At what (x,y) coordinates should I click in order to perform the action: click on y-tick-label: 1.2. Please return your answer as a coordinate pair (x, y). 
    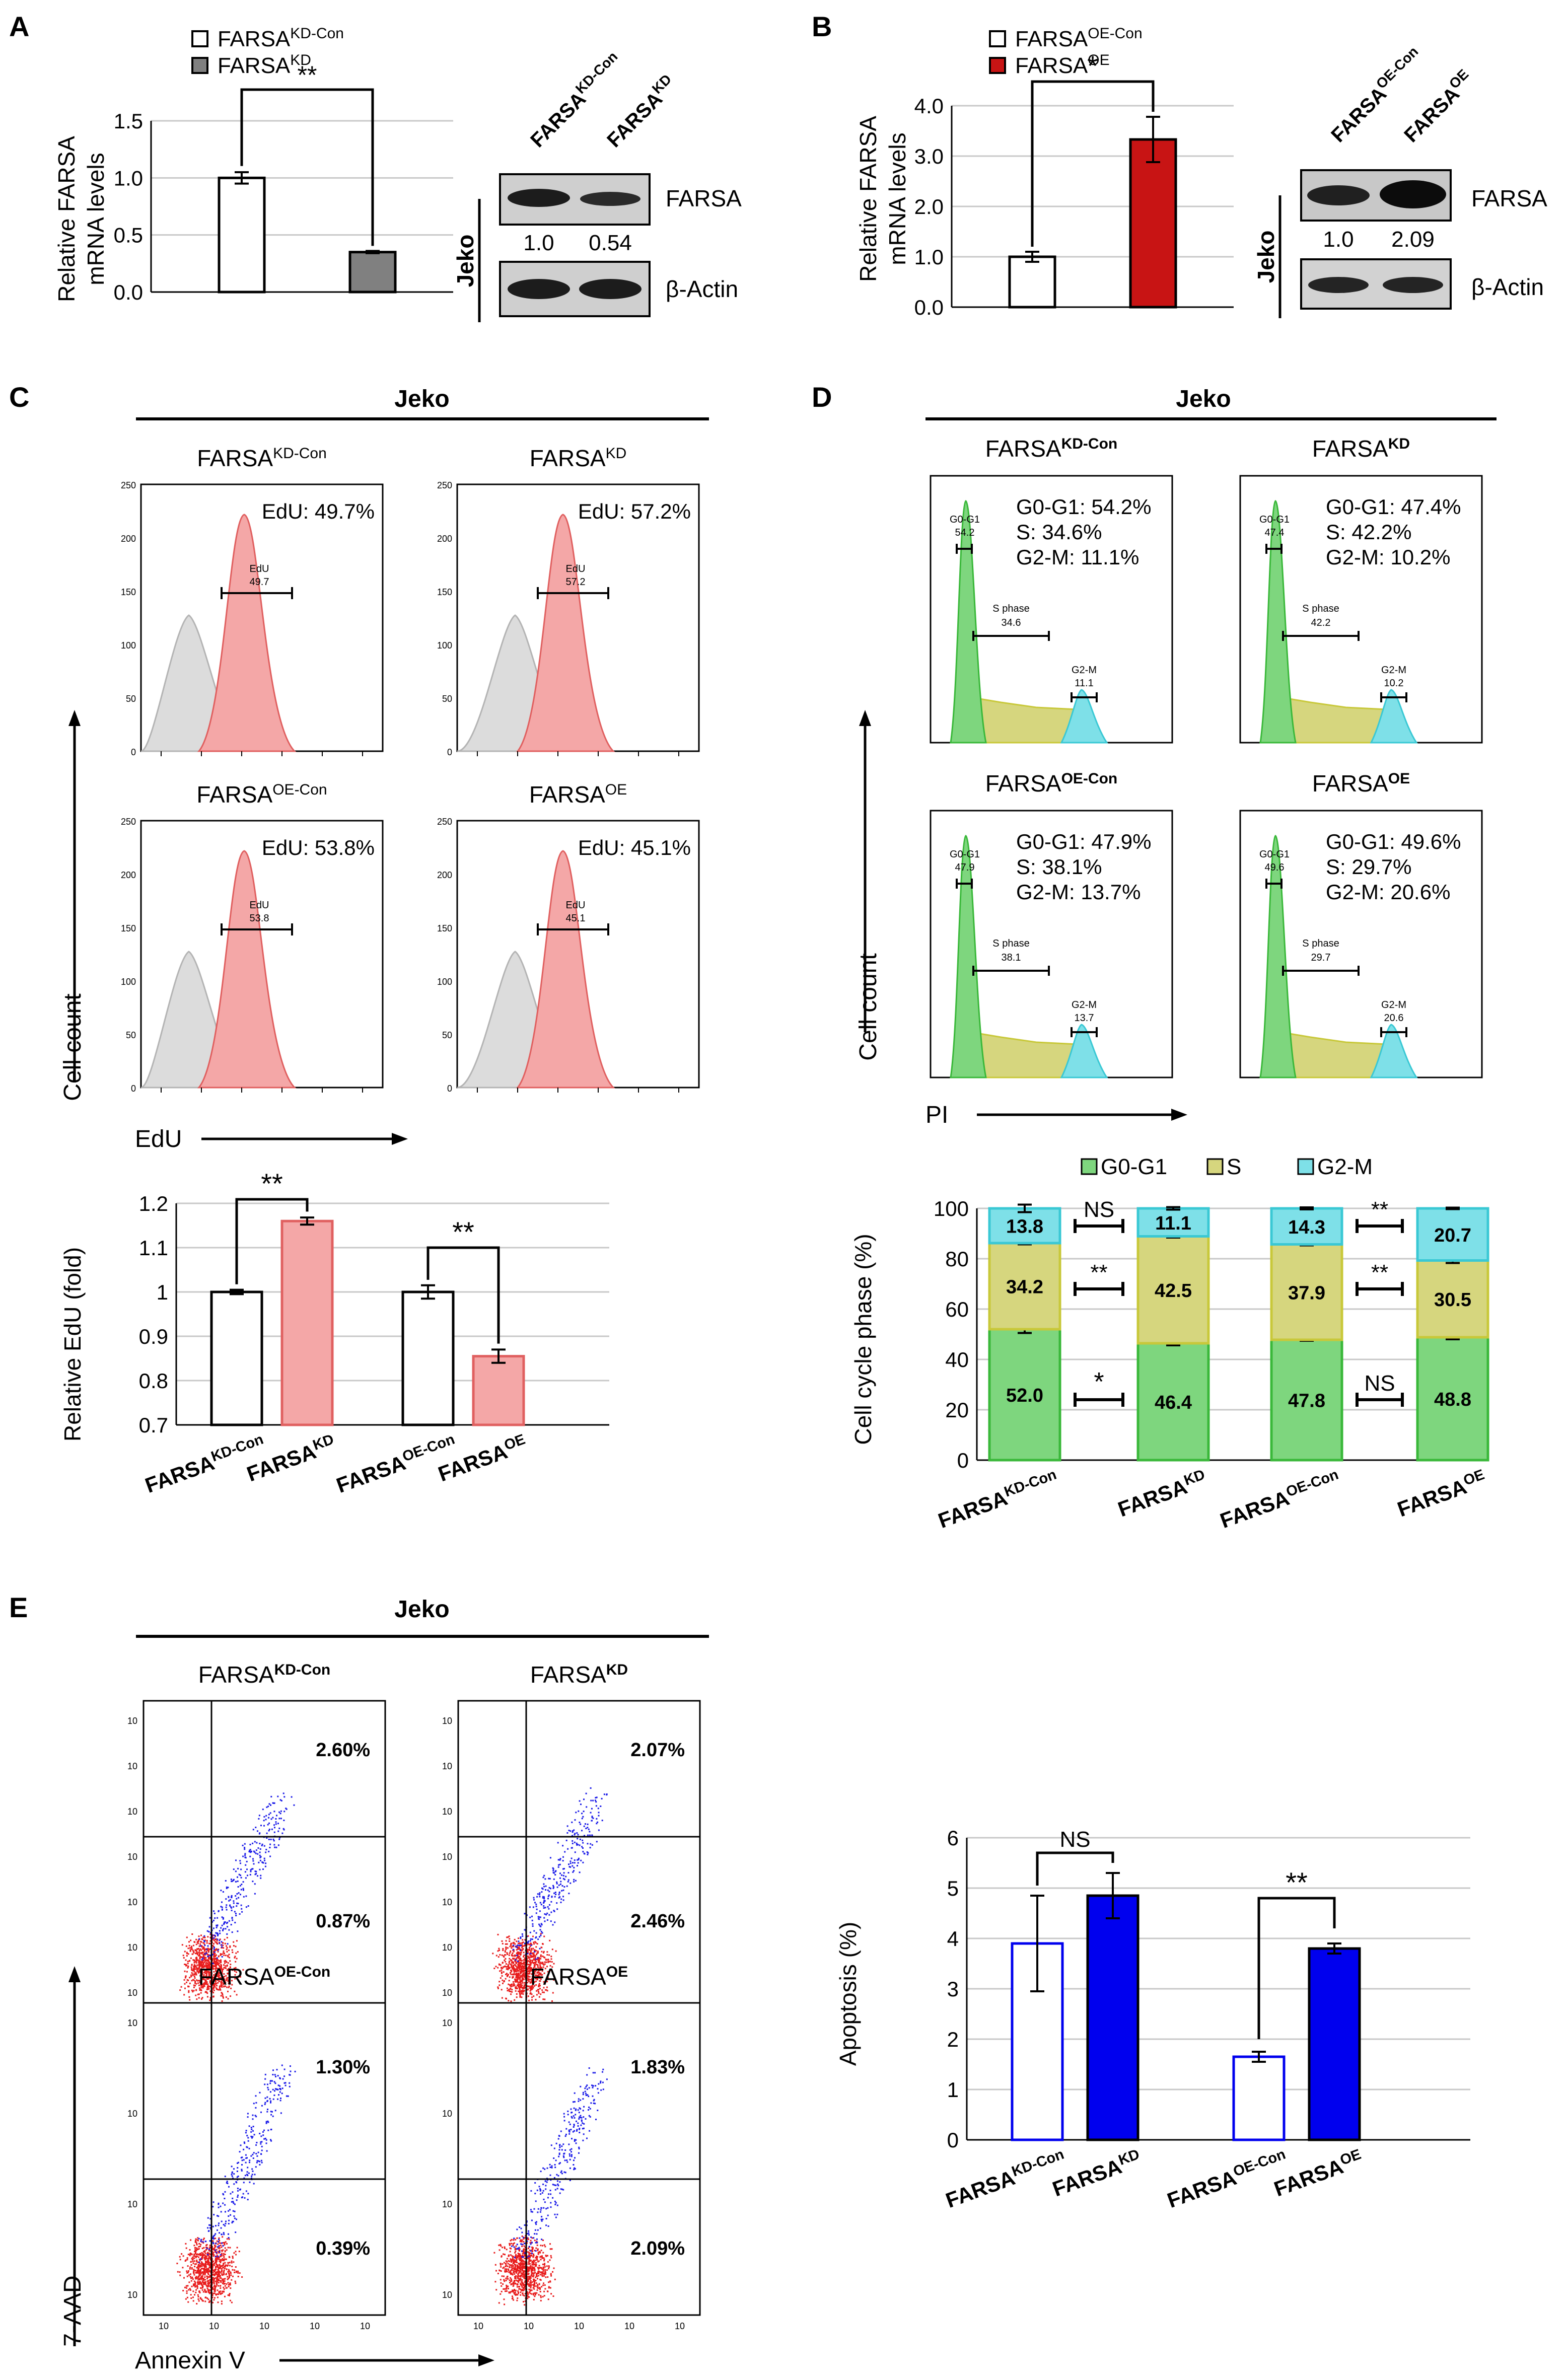
    Looking at the image, I should click on (153, 1203).